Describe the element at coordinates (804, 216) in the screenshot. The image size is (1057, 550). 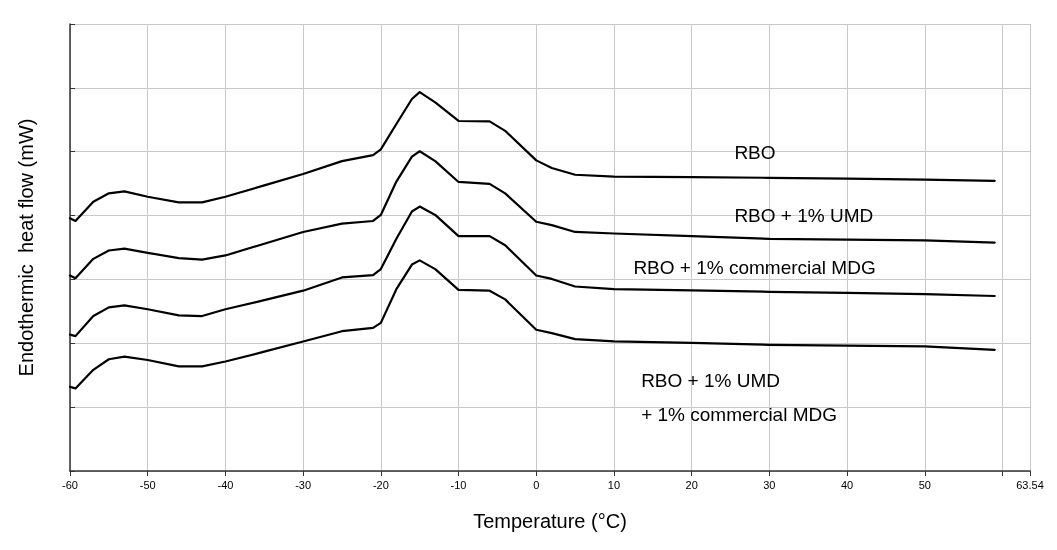
I see `series-label: RBO + 1% UMD` at that location.